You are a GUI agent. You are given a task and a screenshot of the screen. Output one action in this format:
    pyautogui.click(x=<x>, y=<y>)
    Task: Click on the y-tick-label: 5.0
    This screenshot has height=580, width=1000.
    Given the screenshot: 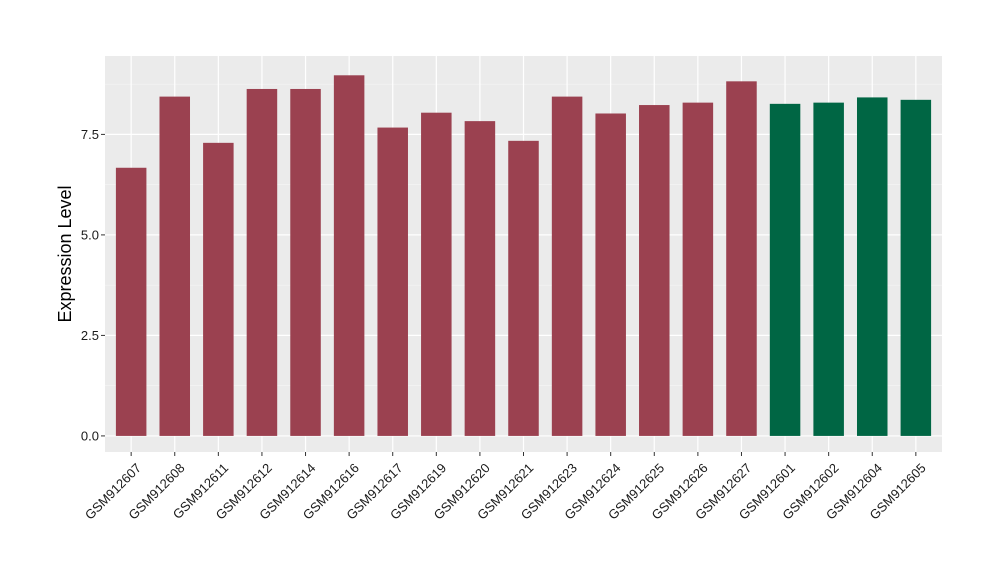 What is the action you would take?
    pyautogui.click(x=90, y=234)
    